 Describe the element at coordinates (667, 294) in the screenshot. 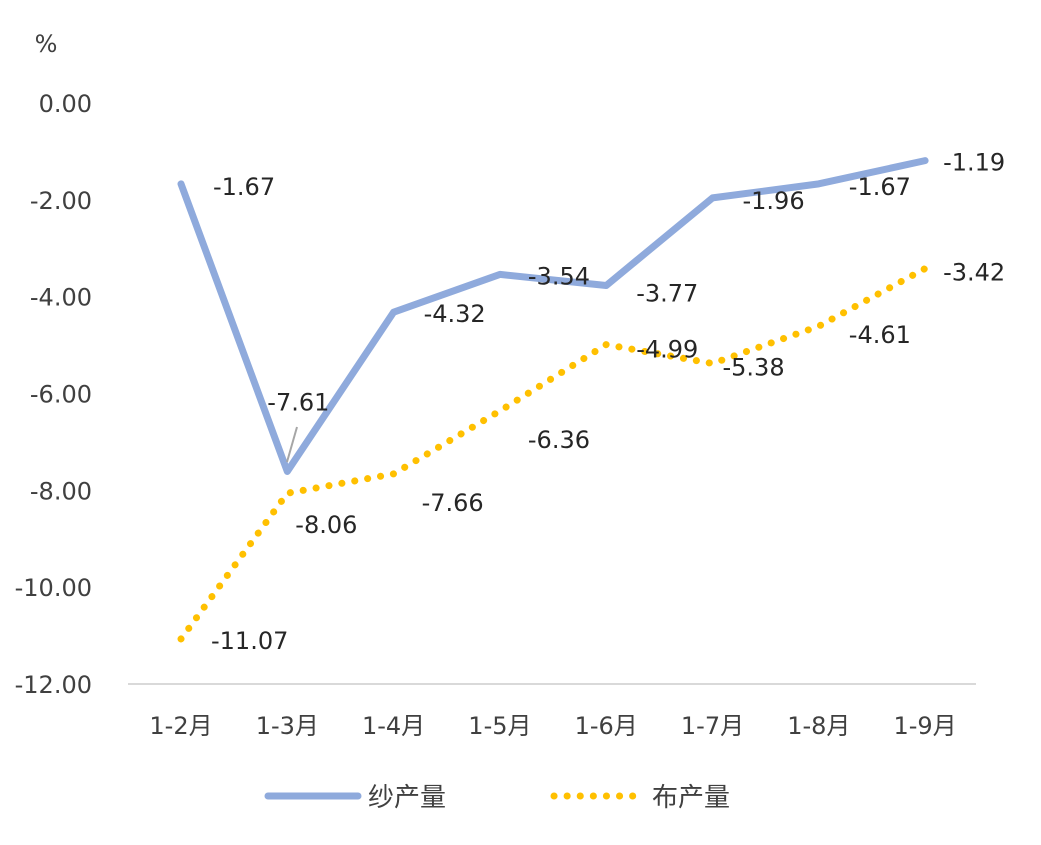

I see `data-label-yarn: -3.77` at that location.